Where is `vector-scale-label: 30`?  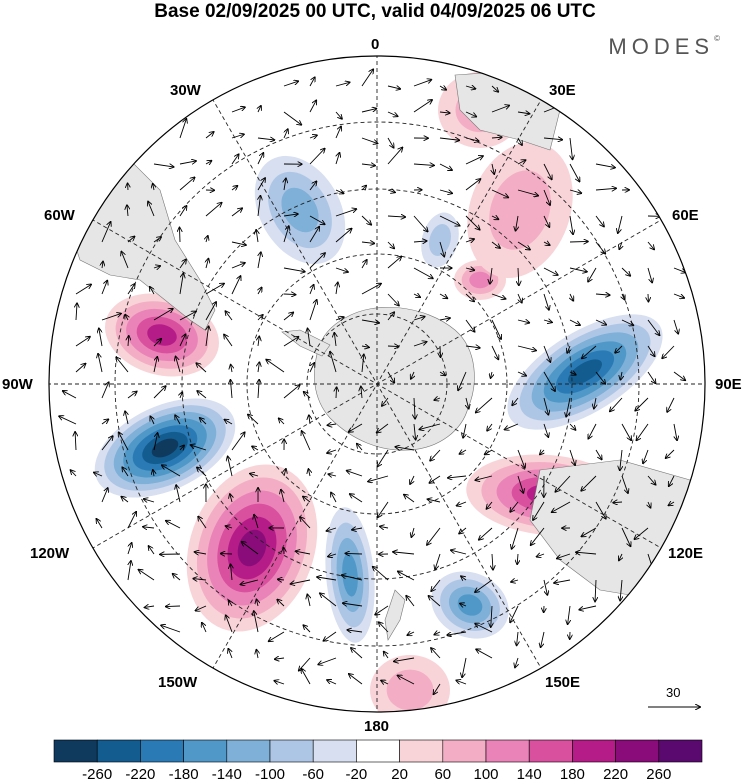 vector-scale-label: 30 is located at coordinates (673, 692).